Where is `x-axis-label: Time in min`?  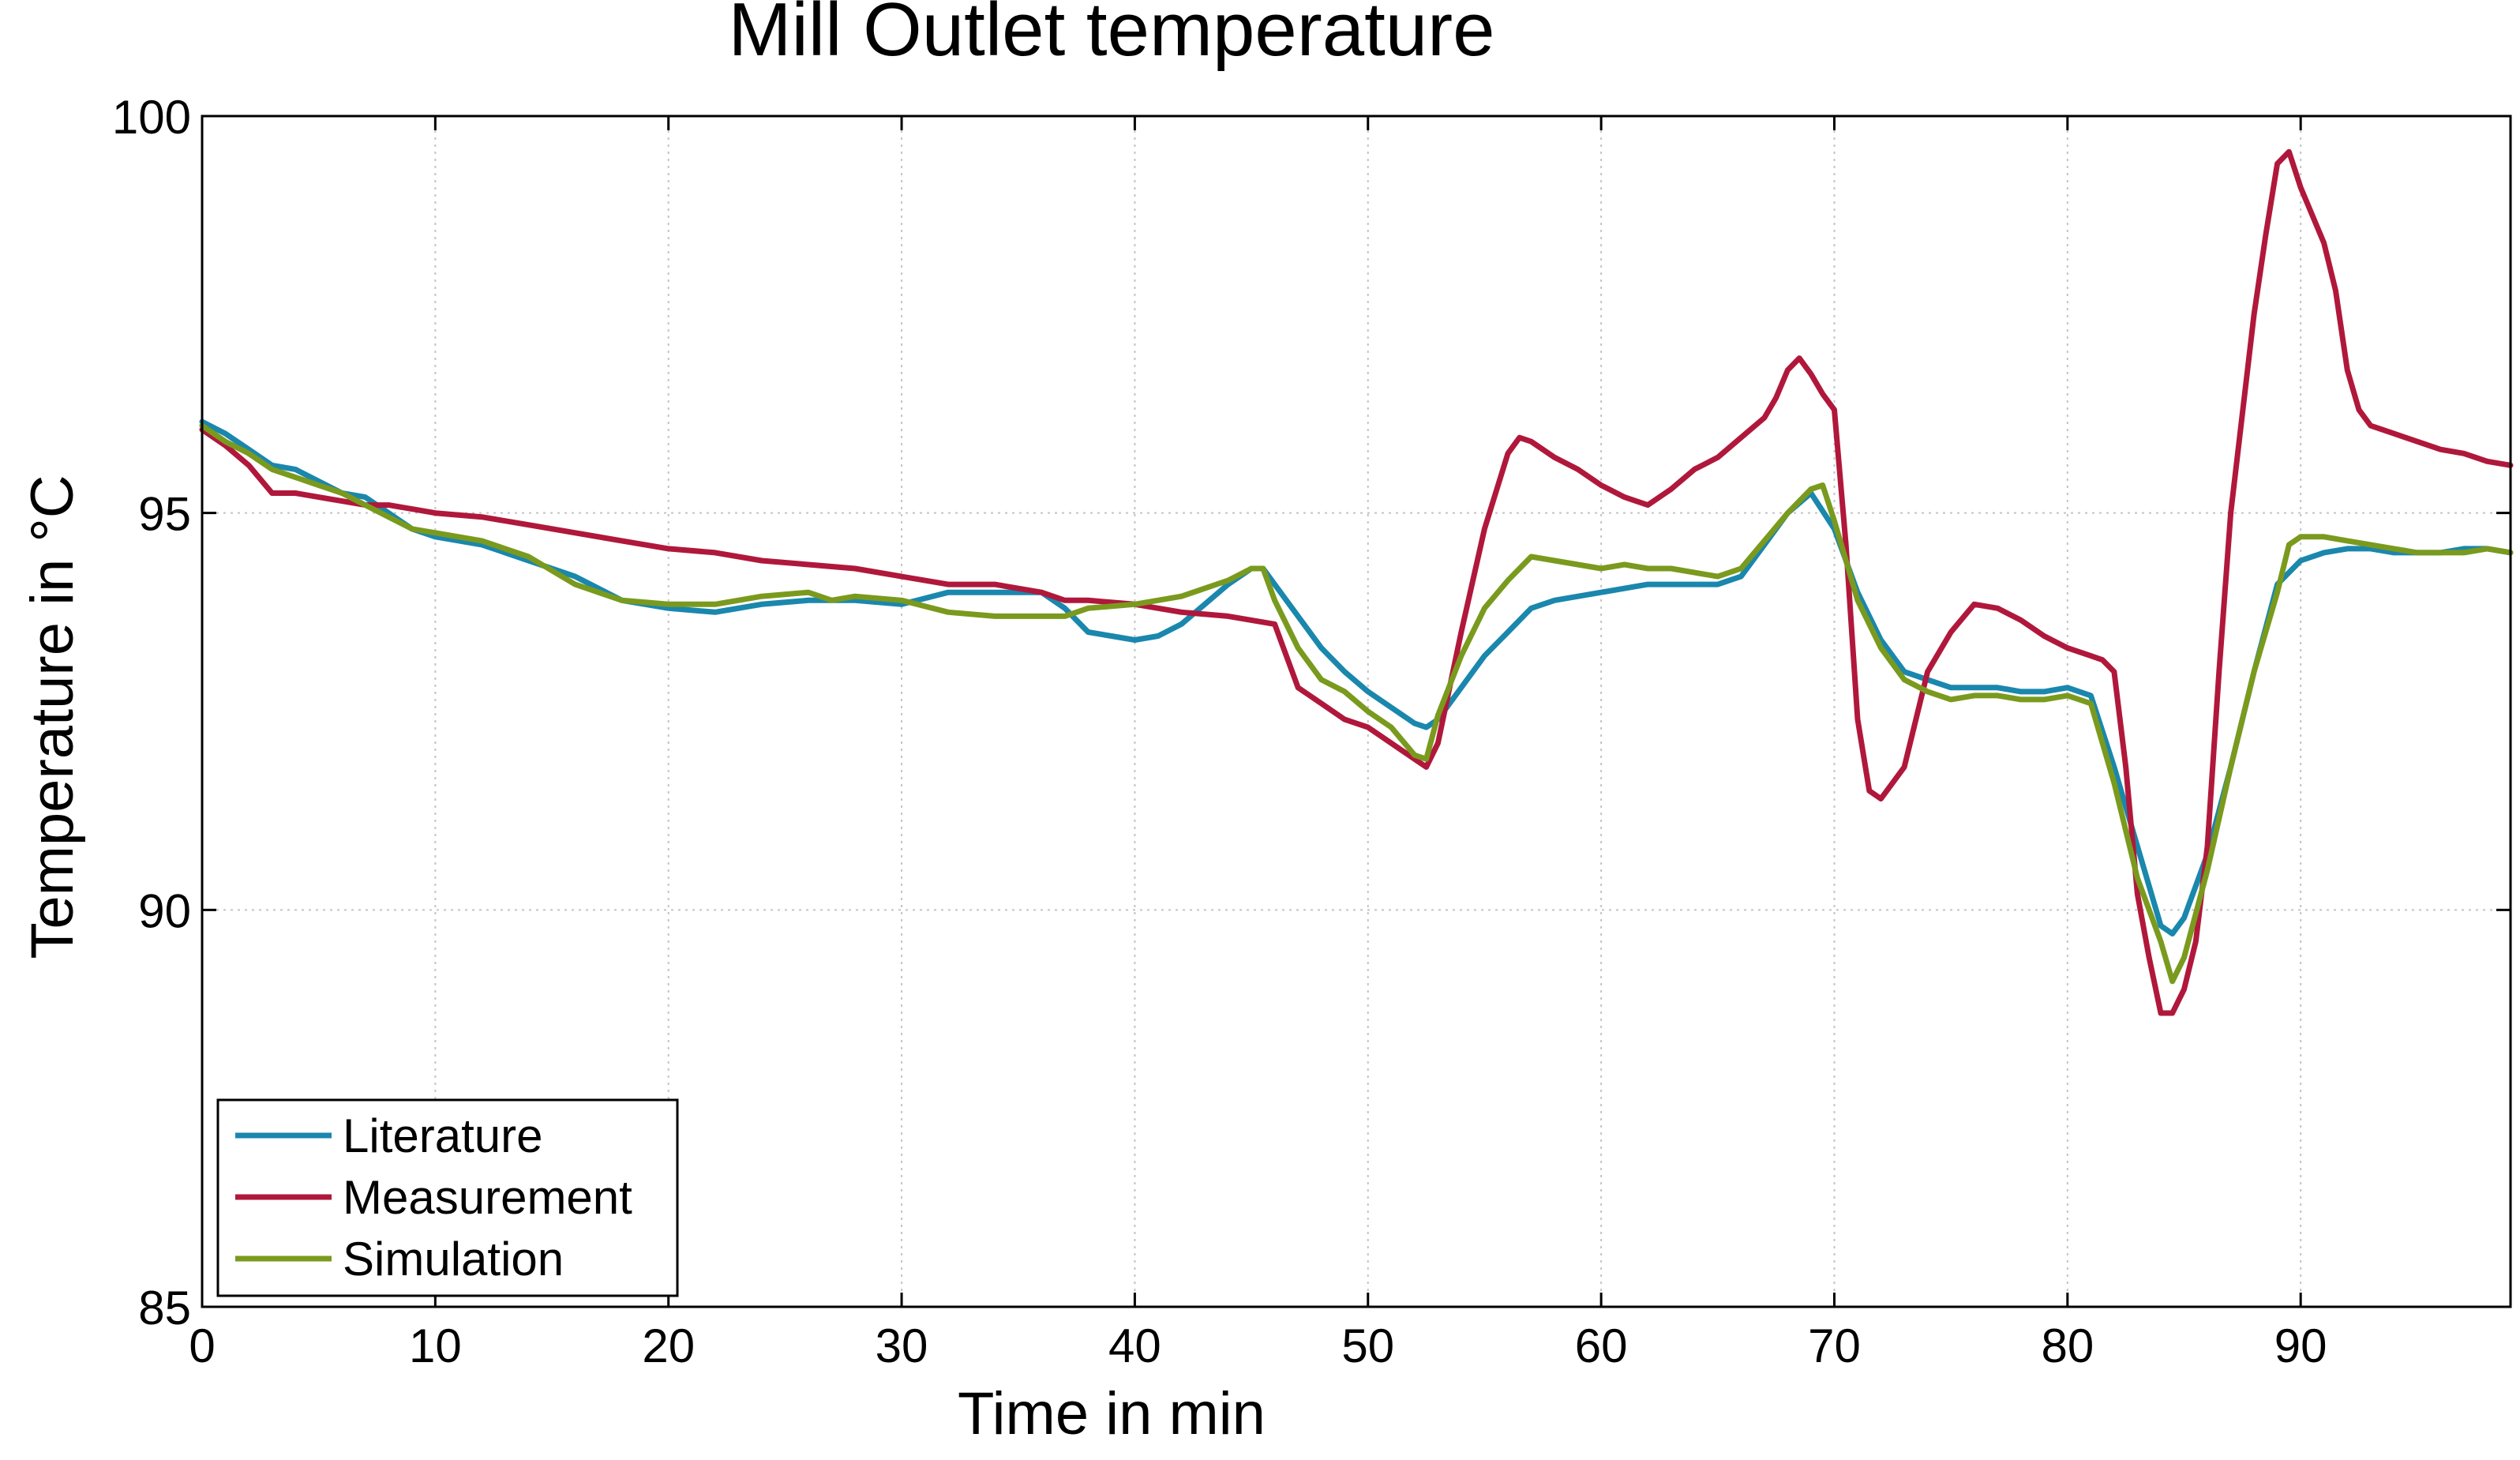
x-axis-label: Time in min is located at coordinates (1112, 1413).